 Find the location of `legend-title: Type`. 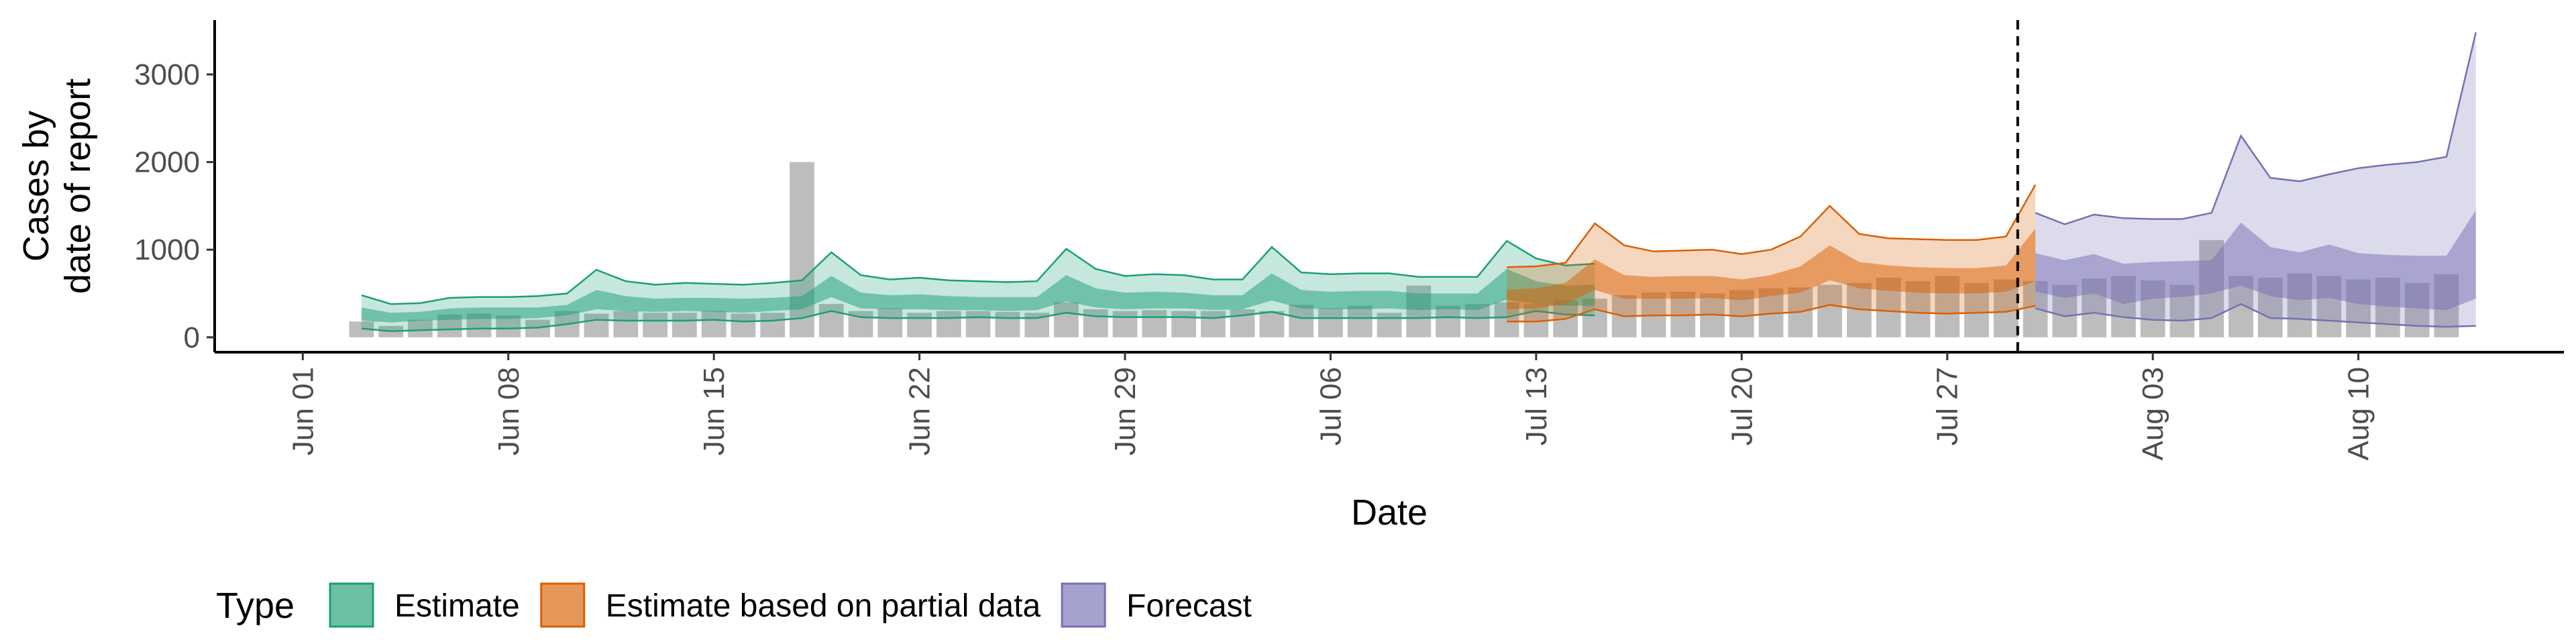

legend-title: Type is located at coordinates (255, 606).